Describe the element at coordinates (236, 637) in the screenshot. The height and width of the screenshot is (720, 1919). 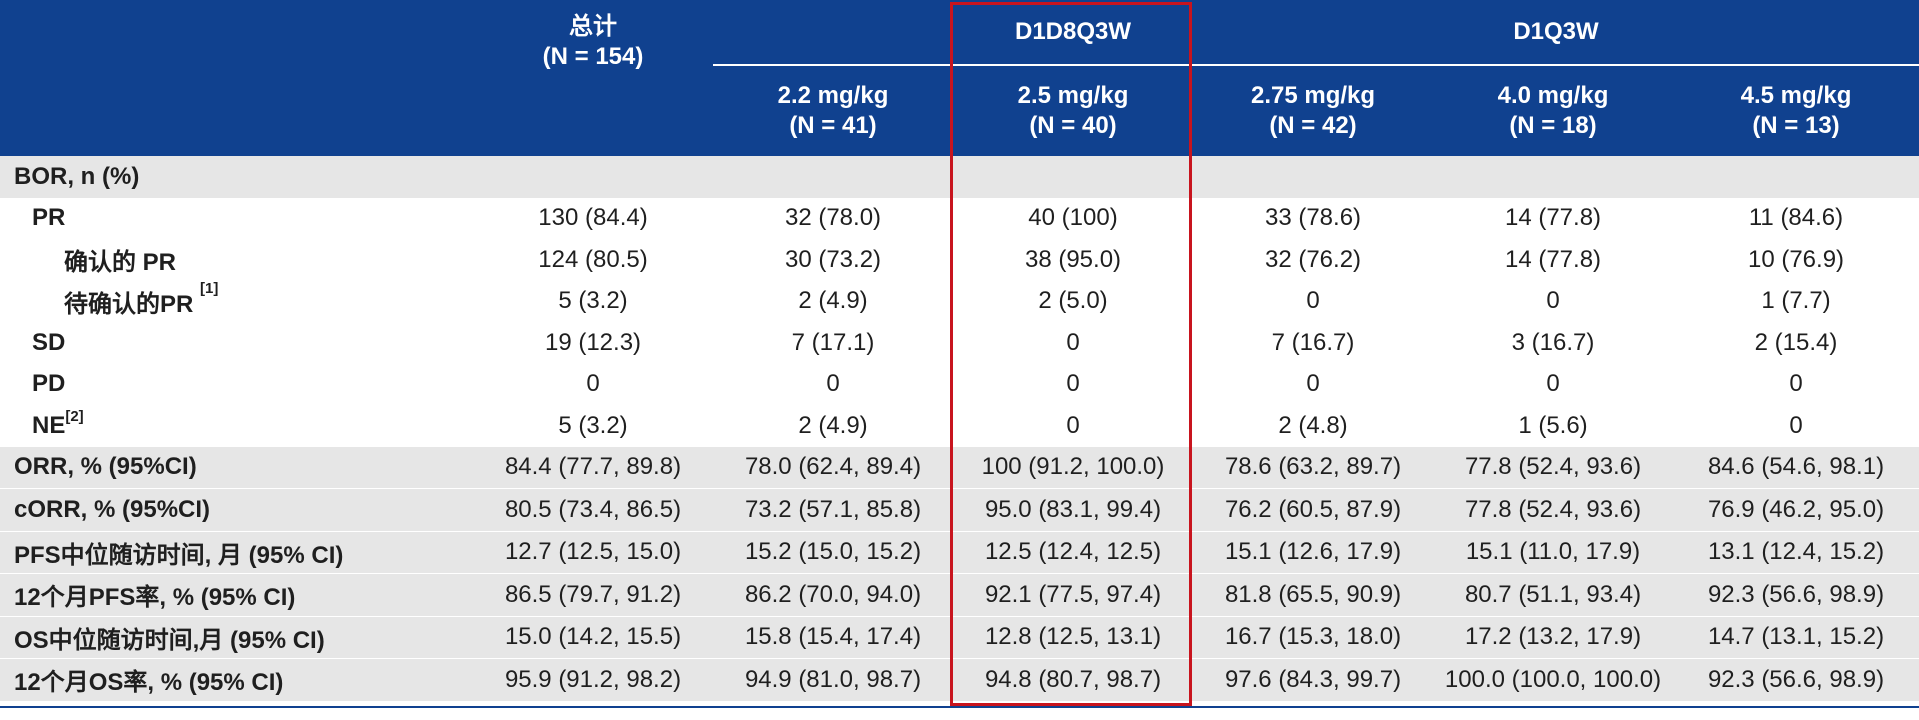
I see `row-label: OS中位随访时间,月 (95% CI)` at that location.